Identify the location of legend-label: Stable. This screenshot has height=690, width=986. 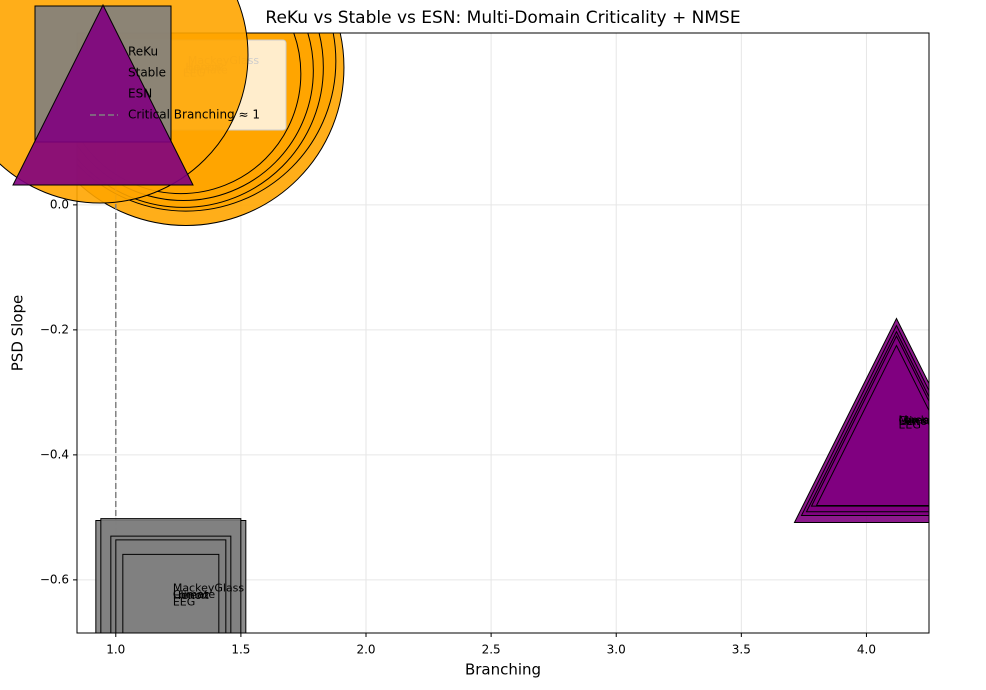
(147, 73).